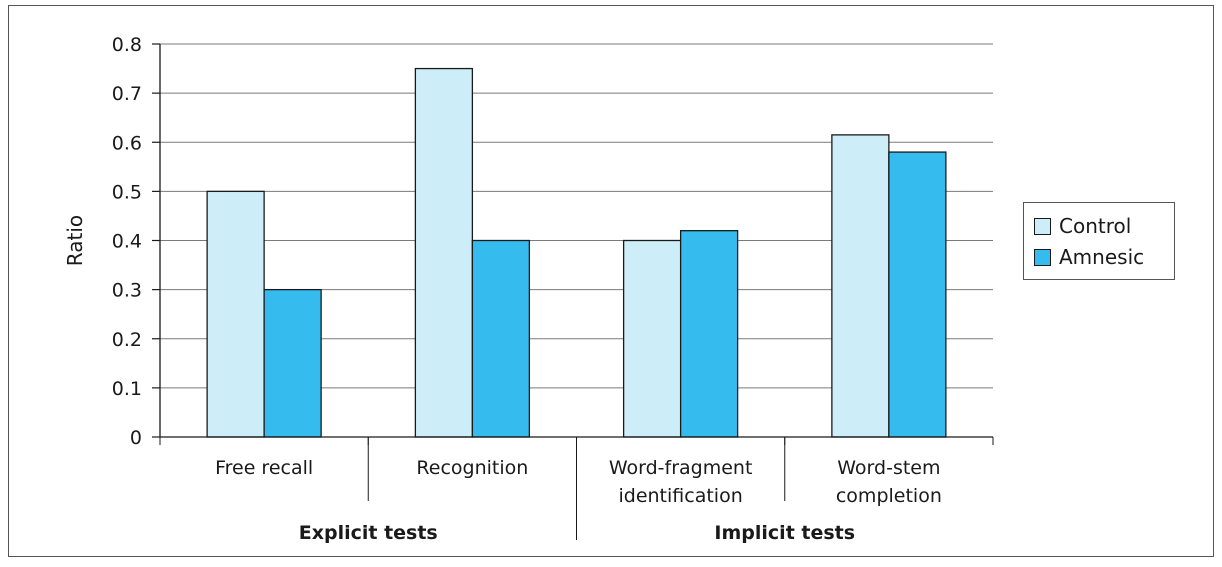 This screenshot has width=1222, height=567. Describe the element at coordinates (1095, 226) in the screenshot. I see `legend-label-control: Control` at that location.